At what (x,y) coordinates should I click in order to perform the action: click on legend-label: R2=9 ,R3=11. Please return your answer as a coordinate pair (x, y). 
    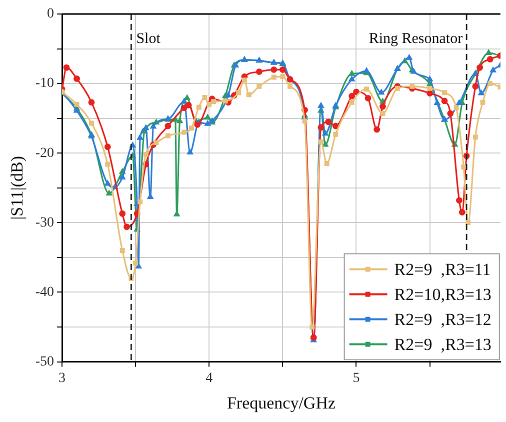
    Looking at the image, I should click on (442, 269).